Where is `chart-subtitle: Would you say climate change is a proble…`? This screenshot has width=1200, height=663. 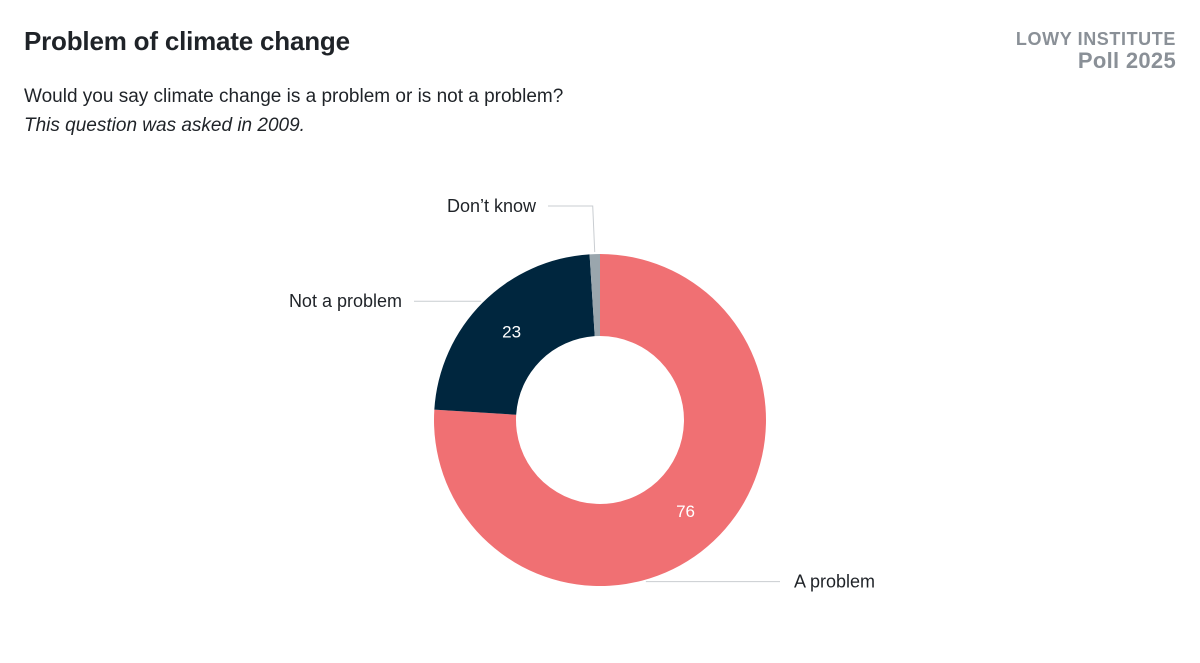 chart-subtitle: Would you say climate change is a proble… is located at coordinates (293, 111).